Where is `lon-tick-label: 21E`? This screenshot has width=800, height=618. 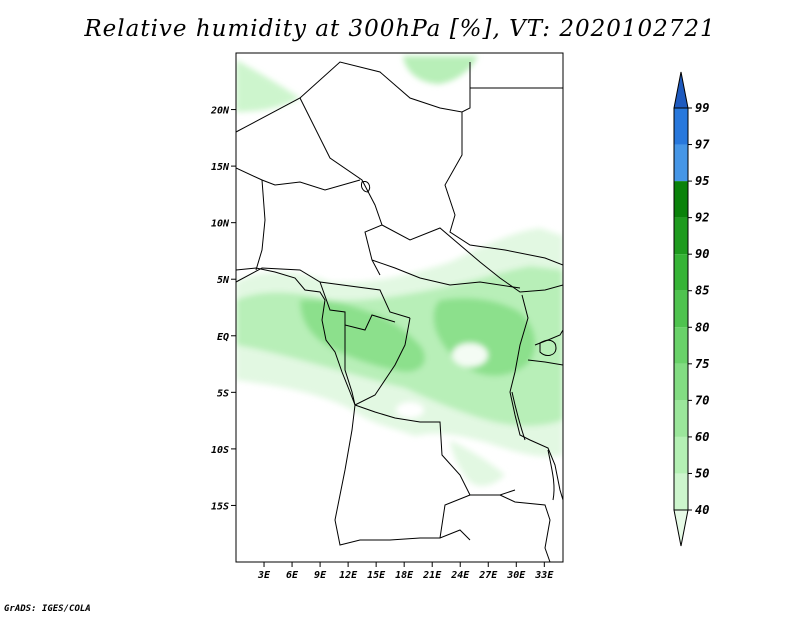
lon-tick-label: 21E is located at coordinates (432, 575).